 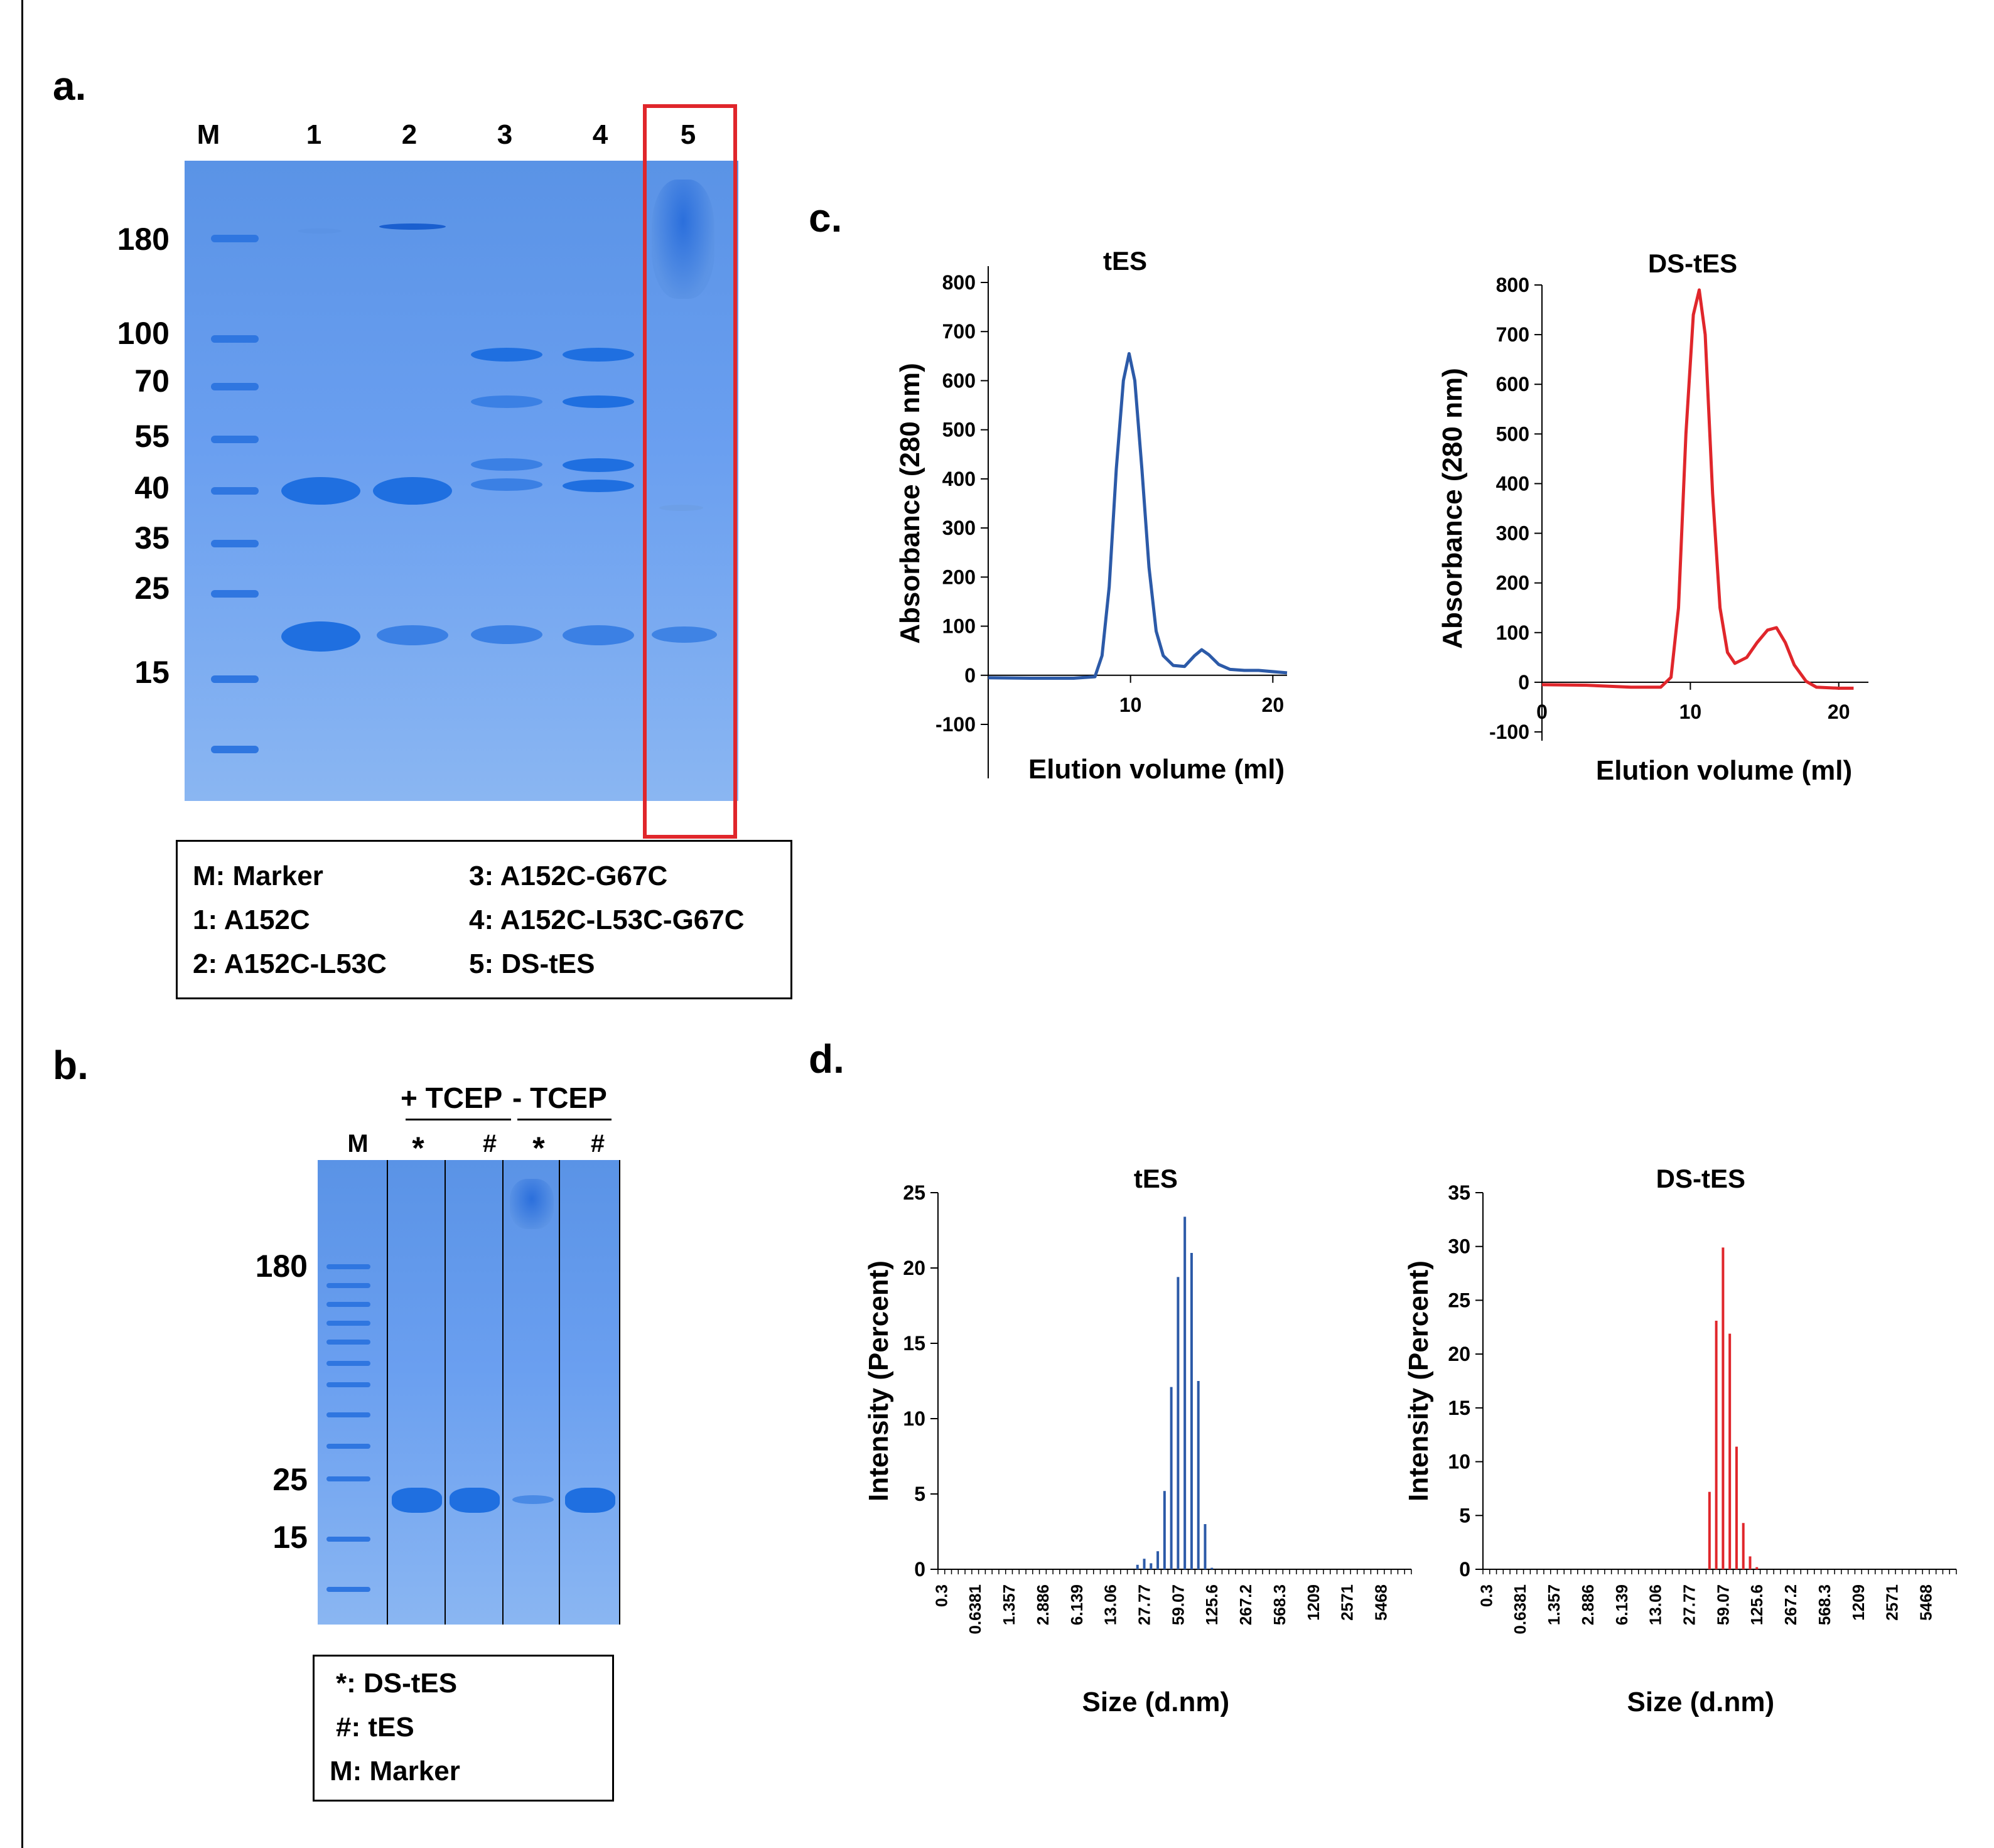 I want to click on y-axis-label: Absorbance (280 nm), so click(x=910, y=503).